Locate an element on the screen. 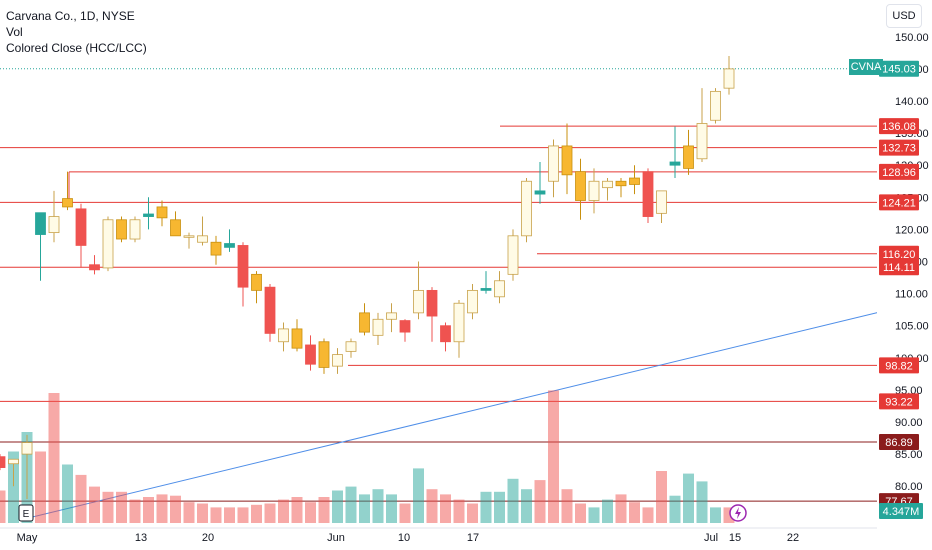 This screenshot has width=932, height=550. y-tick-label: 120.00 is located at coordinates (912, 230).